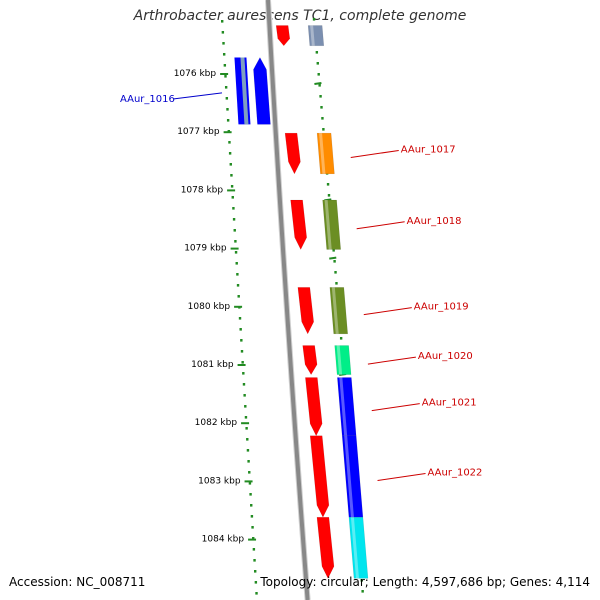 The width and height of the screenshot is (600, 600). Describe the element at coordinates (428, 149) in the screenshot. I see `gene-label: AAur_1017` at that location.